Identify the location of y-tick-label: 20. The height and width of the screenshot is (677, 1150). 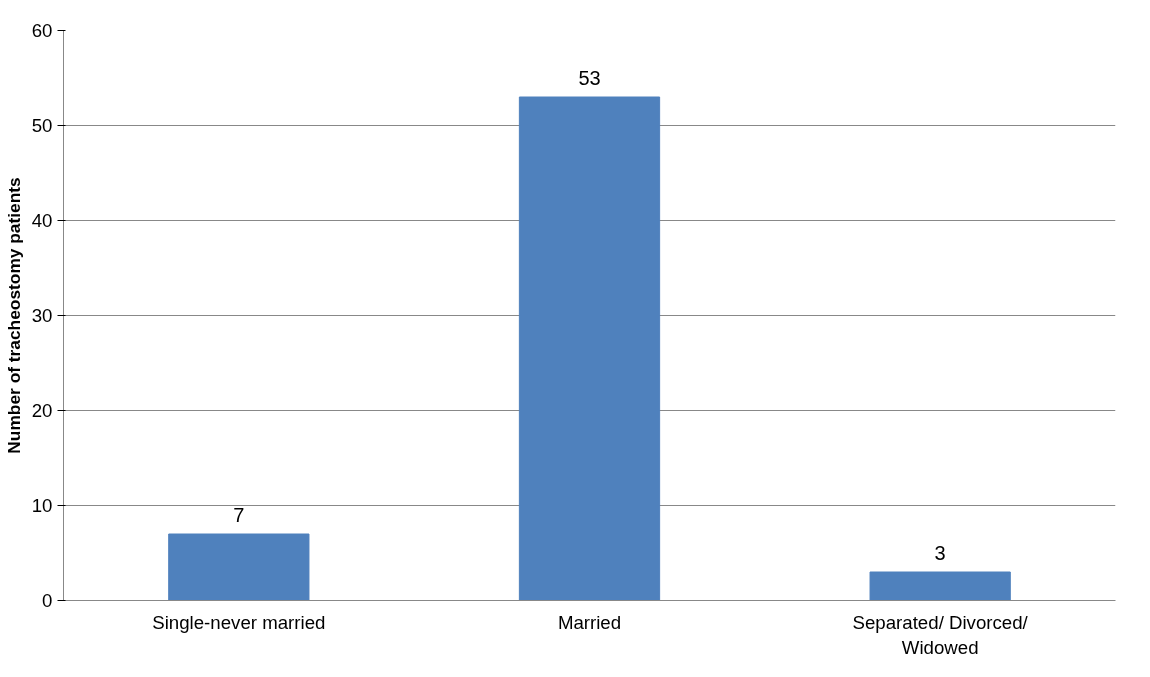
(42, 410).